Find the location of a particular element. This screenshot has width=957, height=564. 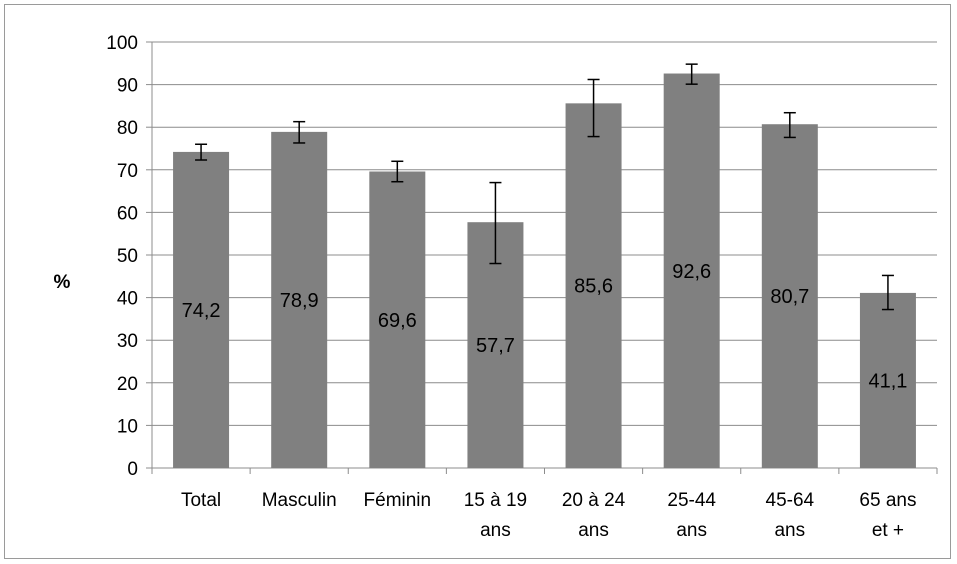

x-tick-label: 65 ans is located at coordinates (887, 500).